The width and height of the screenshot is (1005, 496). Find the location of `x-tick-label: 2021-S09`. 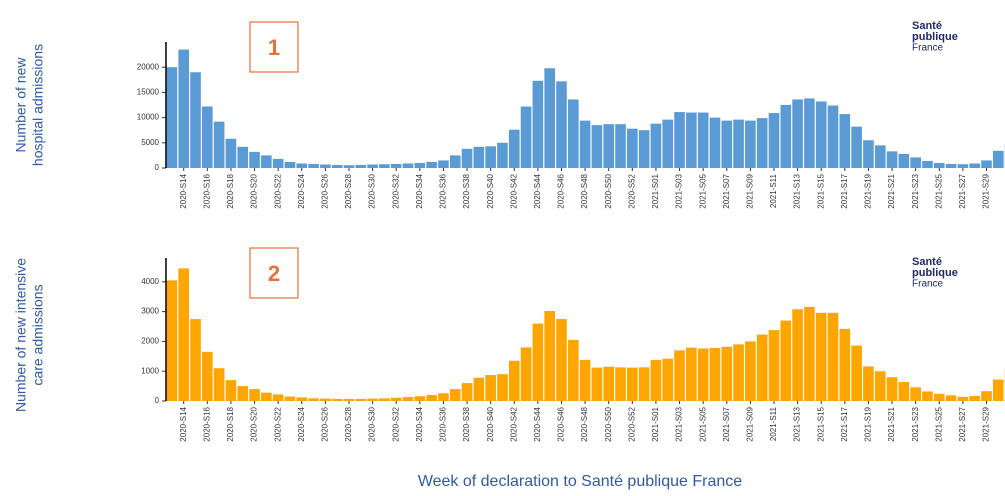

x-tick-label: 2021-S09 is located at coordinates (749, 190).